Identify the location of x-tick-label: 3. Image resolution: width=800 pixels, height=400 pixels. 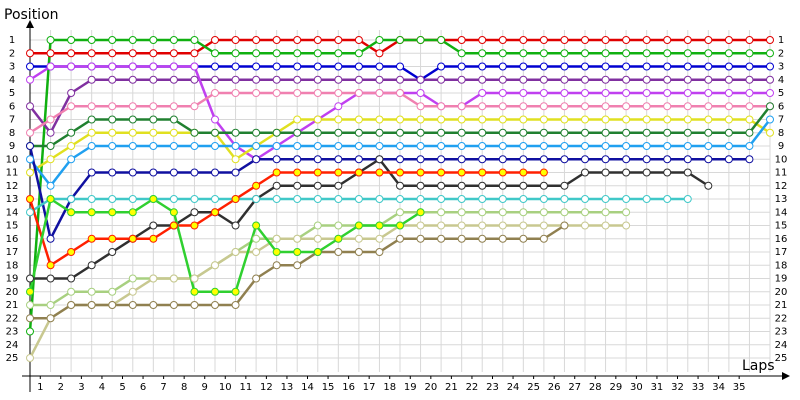
(81, 387).